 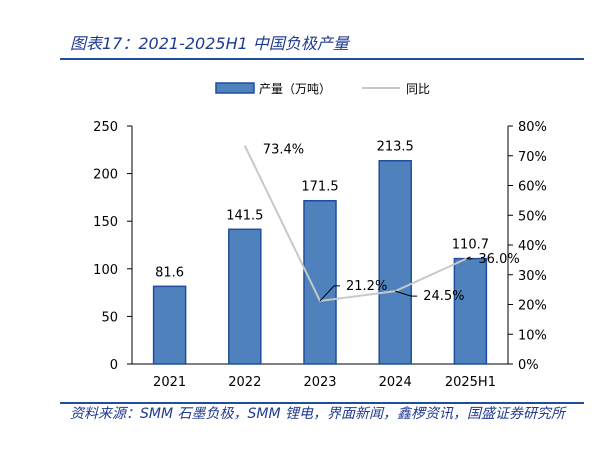 What do you see at coordinates (532, 246) in the screenshot?
I see `y-right-tick-label: 40%` at bounding box center [532, 246].